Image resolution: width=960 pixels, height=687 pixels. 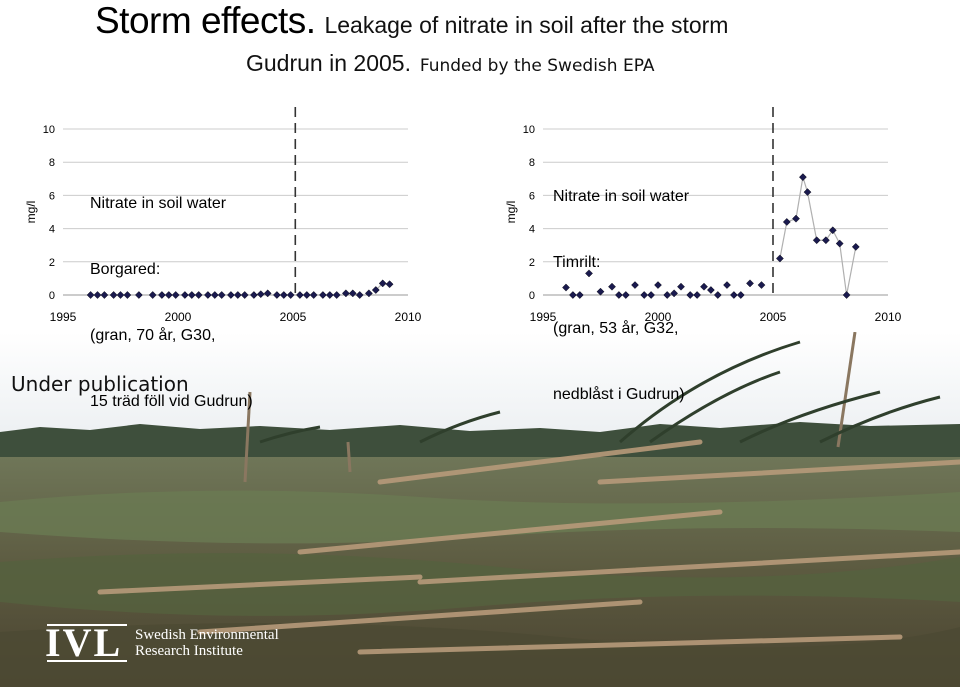 I want to click on annotation-line: Borgared:, so click(x=125, y=269).